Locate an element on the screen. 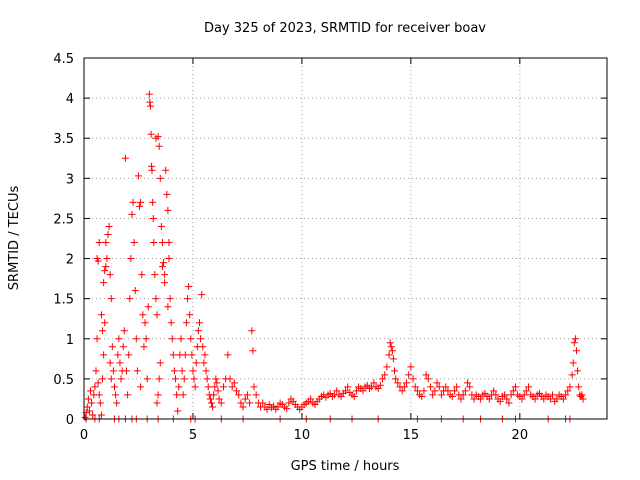 The width and height of the screenshot is (640, 480). y-axis-title: SRMTID / TECUs is located at coordinates (14, 238).